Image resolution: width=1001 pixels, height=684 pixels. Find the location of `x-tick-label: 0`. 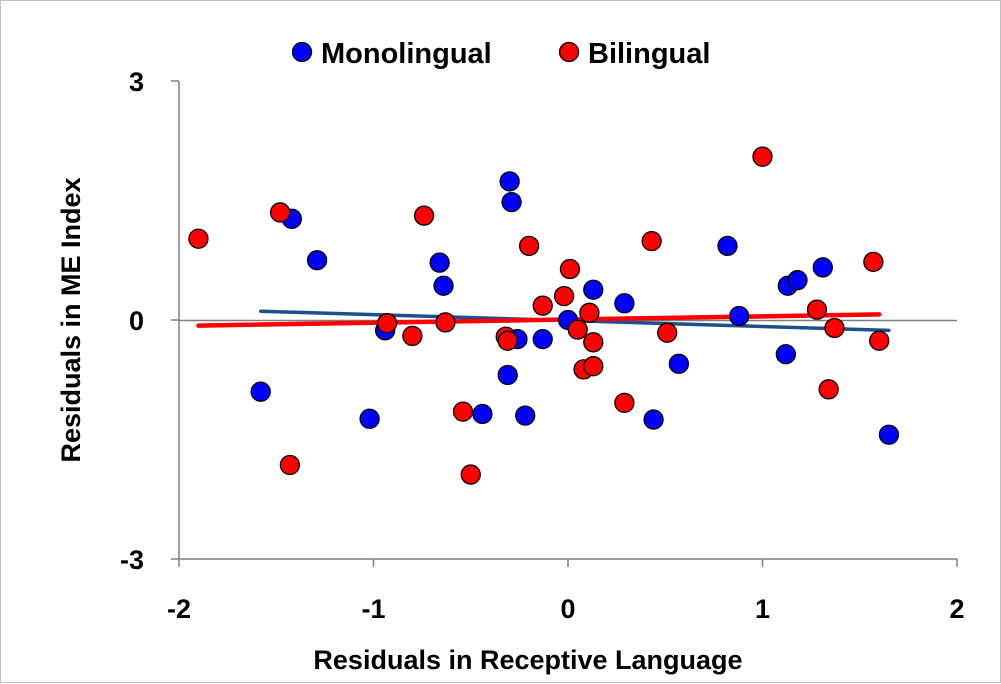

x-tick-label: 0 is located at coordinates (567, 609).